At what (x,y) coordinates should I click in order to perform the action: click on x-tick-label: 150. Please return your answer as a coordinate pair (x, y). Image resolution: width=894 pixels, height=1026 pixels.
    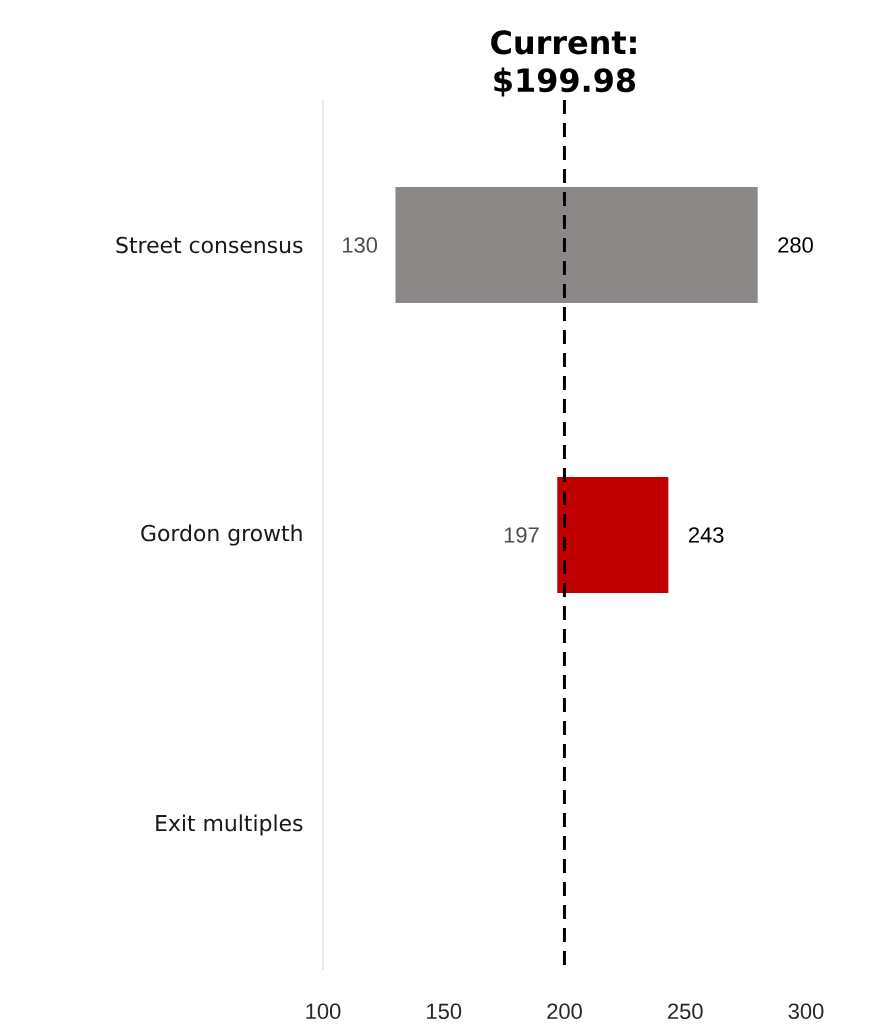
    Looking at the image, I should click on (444, 1011).